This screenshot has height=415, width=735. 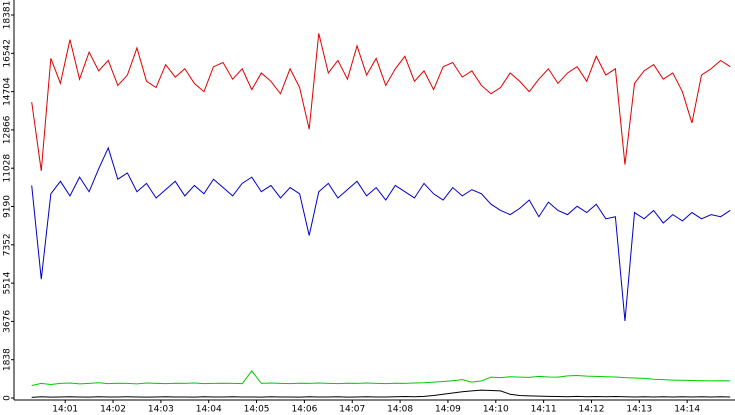 I want to click on y-tick-label: 9190, so click(x=8, y=206).